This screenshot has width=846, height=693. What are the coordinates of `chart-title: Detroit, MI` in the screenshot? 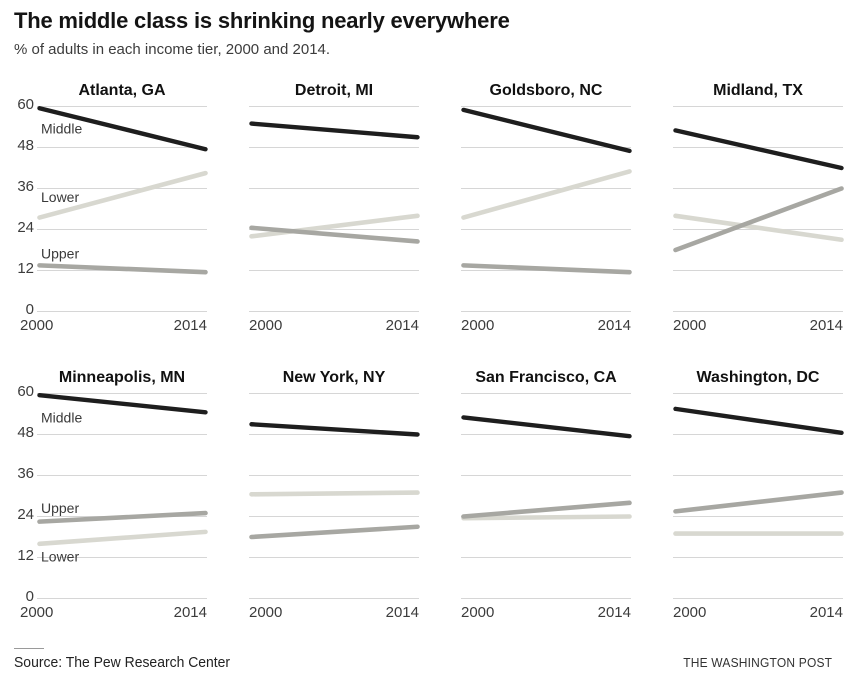 It's located at (334, 90).